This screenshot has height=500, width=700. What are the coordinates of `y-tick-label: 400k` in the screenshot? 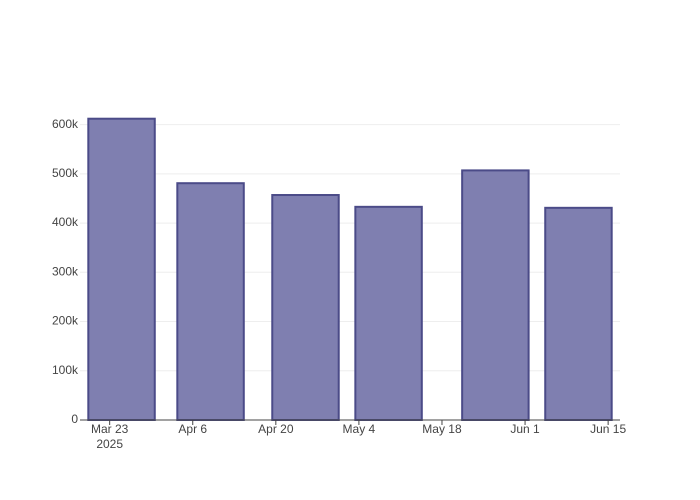 It's located at (65, 222).